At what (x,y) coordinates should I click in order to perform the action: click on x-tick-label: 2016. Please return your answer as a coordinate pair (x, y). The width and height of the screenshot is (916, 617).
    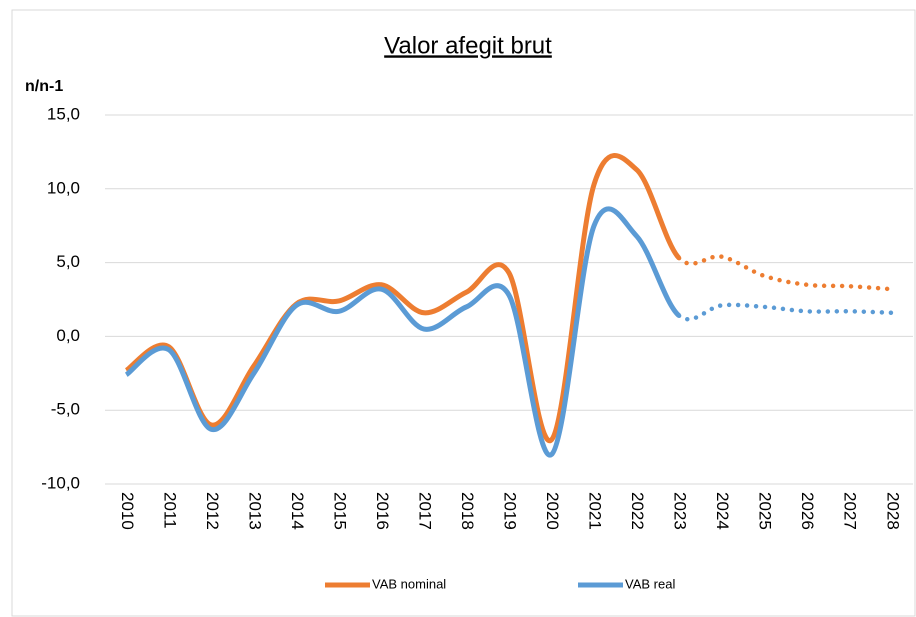
    Looking at the image, I should click on (382, 511).